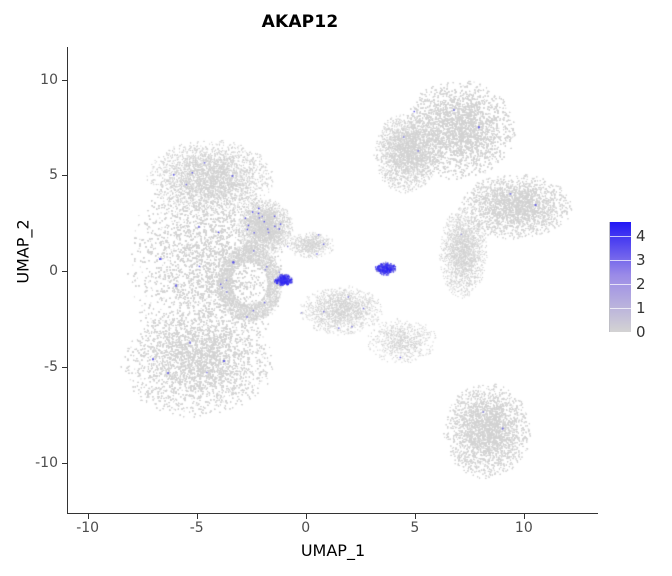 This screenshot has width=672, height=576. Describe the element at coordinates (49, 79) in the screenshot. I see `y-tick-label: 10` at that location.